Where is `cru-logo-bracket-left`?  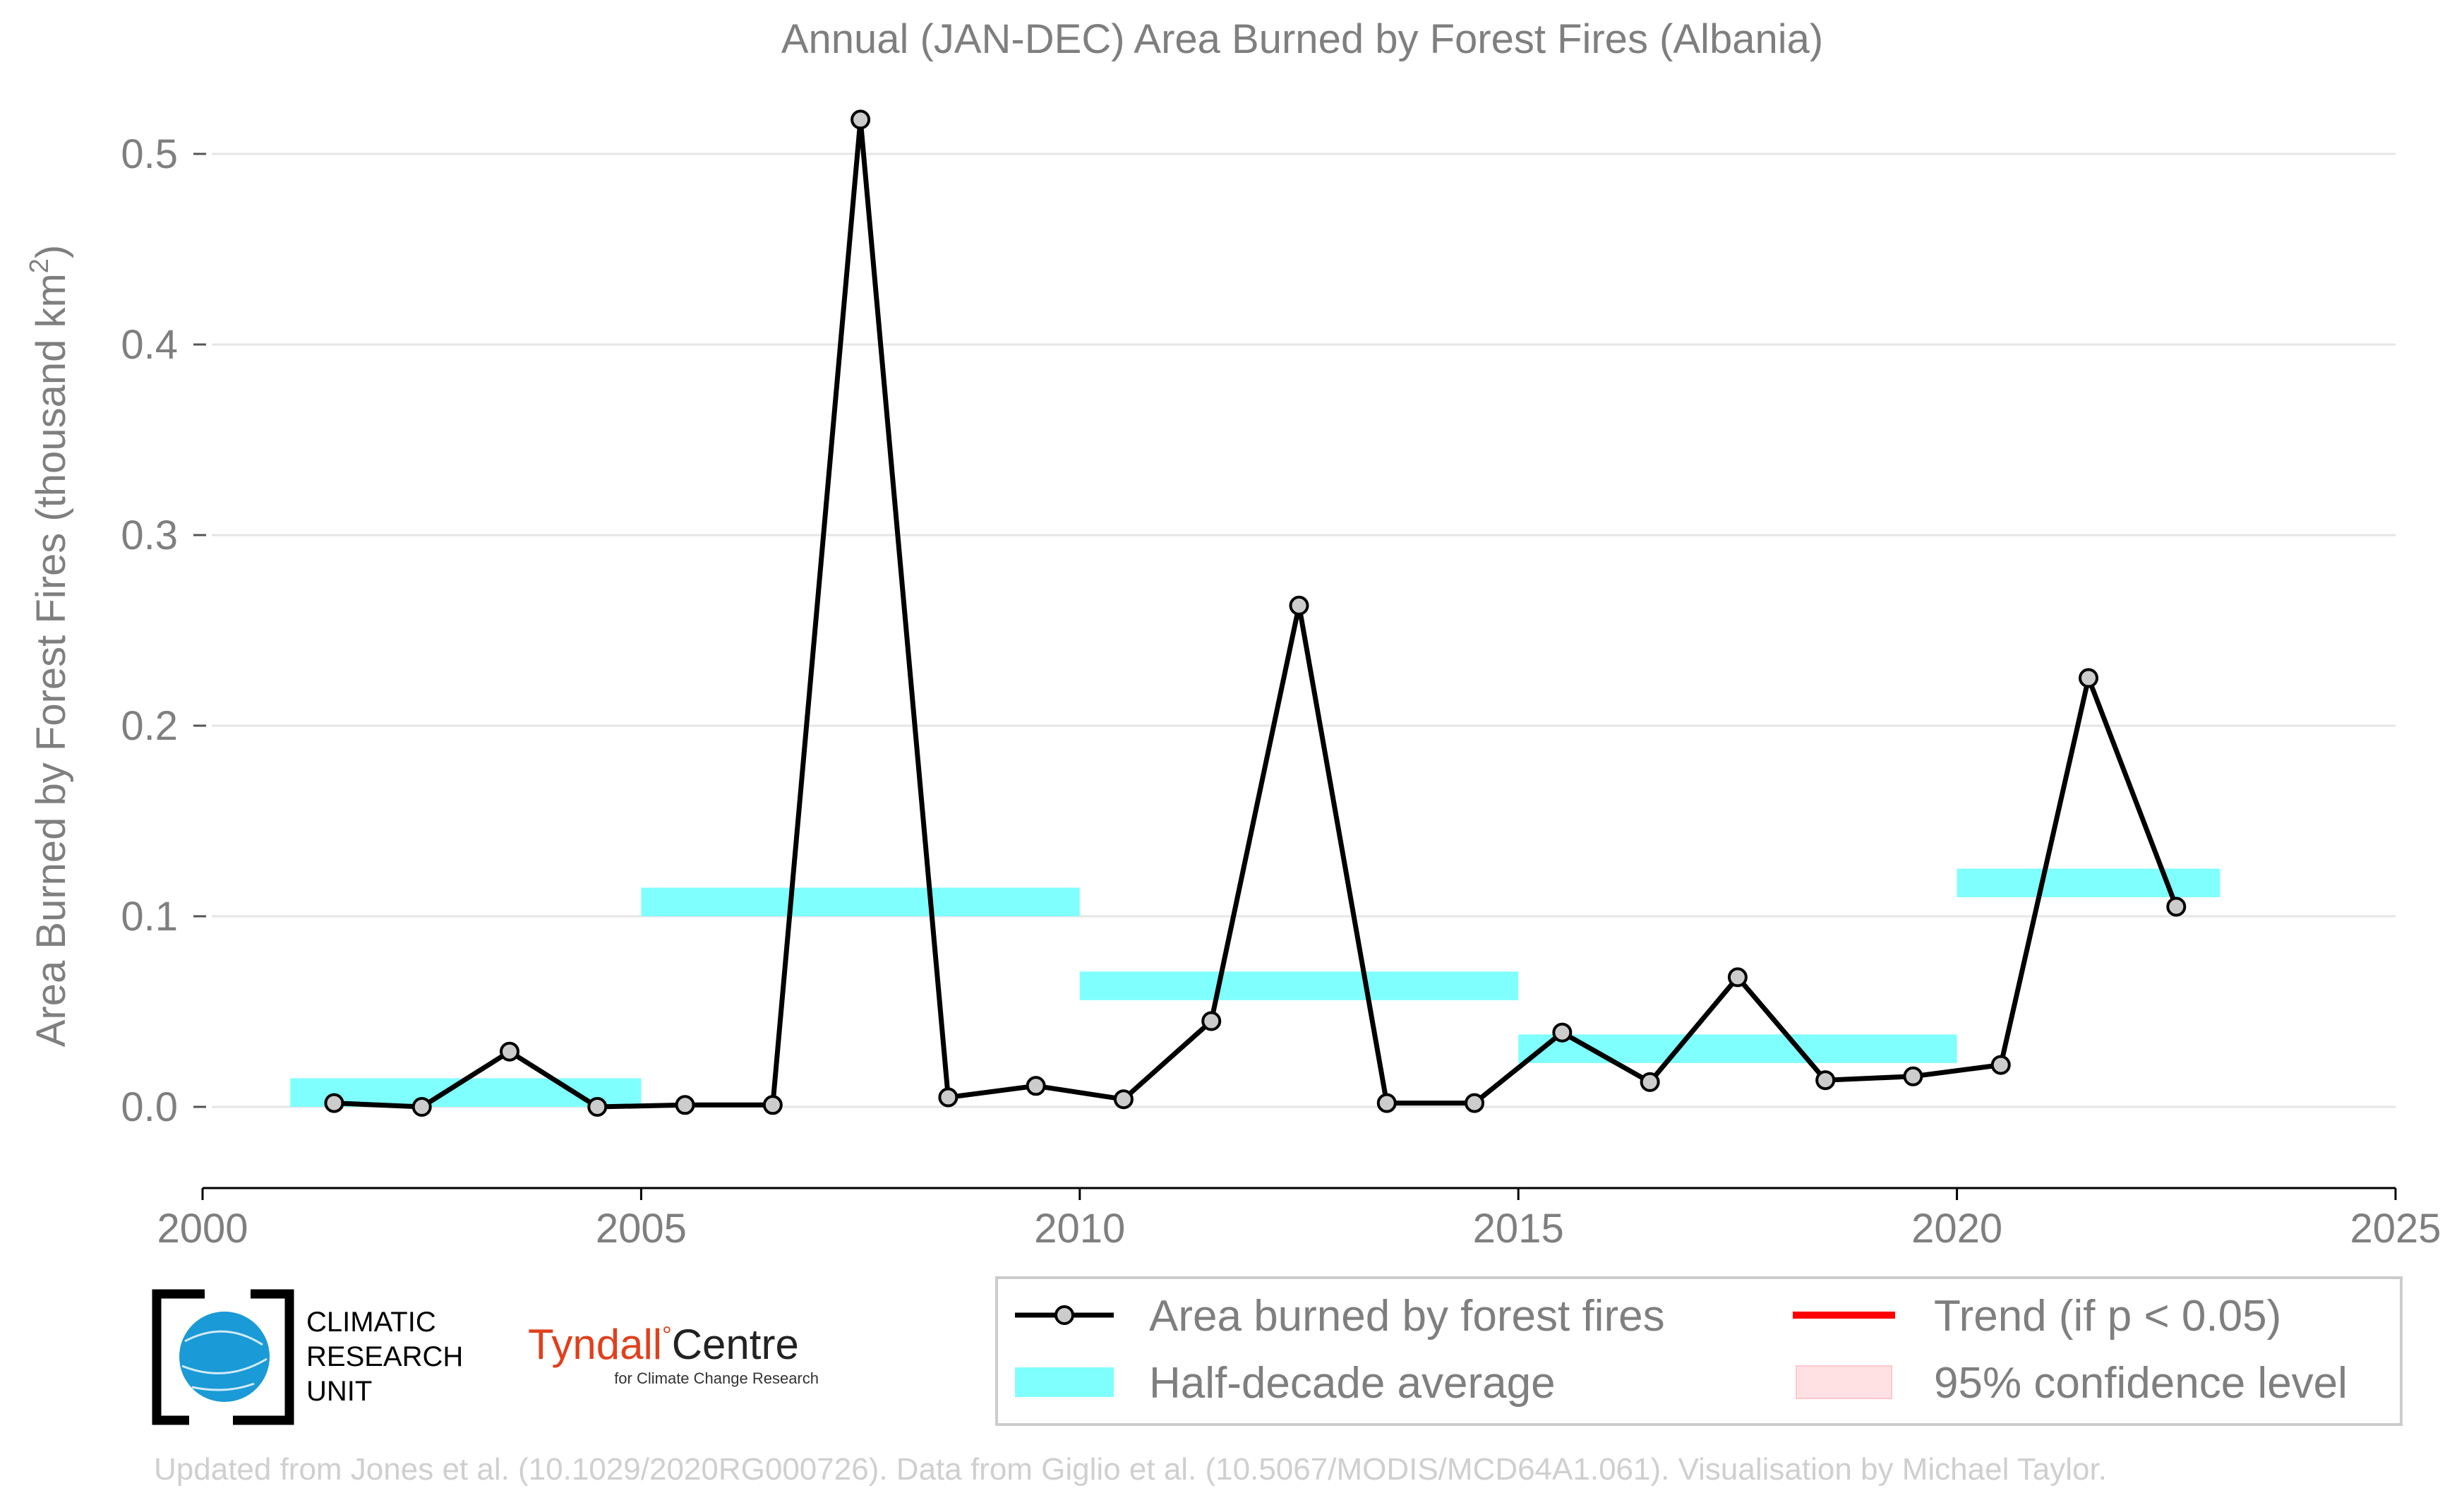
cru-logo-bracket-left is located at coordinates (178, 1357).